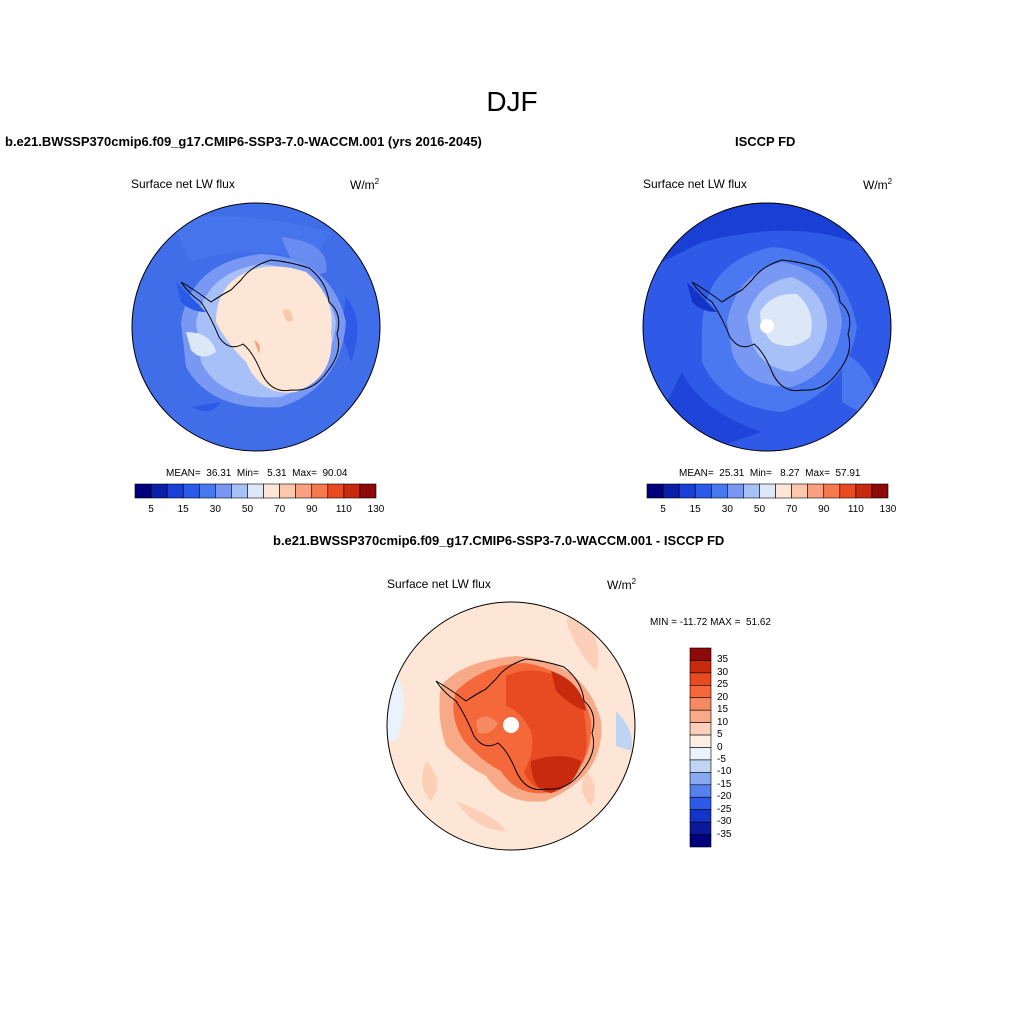  I want to click on panel2-stats: MEAN= 25.31 Min= 8.27 Max= 57.91, so click(770, 473).